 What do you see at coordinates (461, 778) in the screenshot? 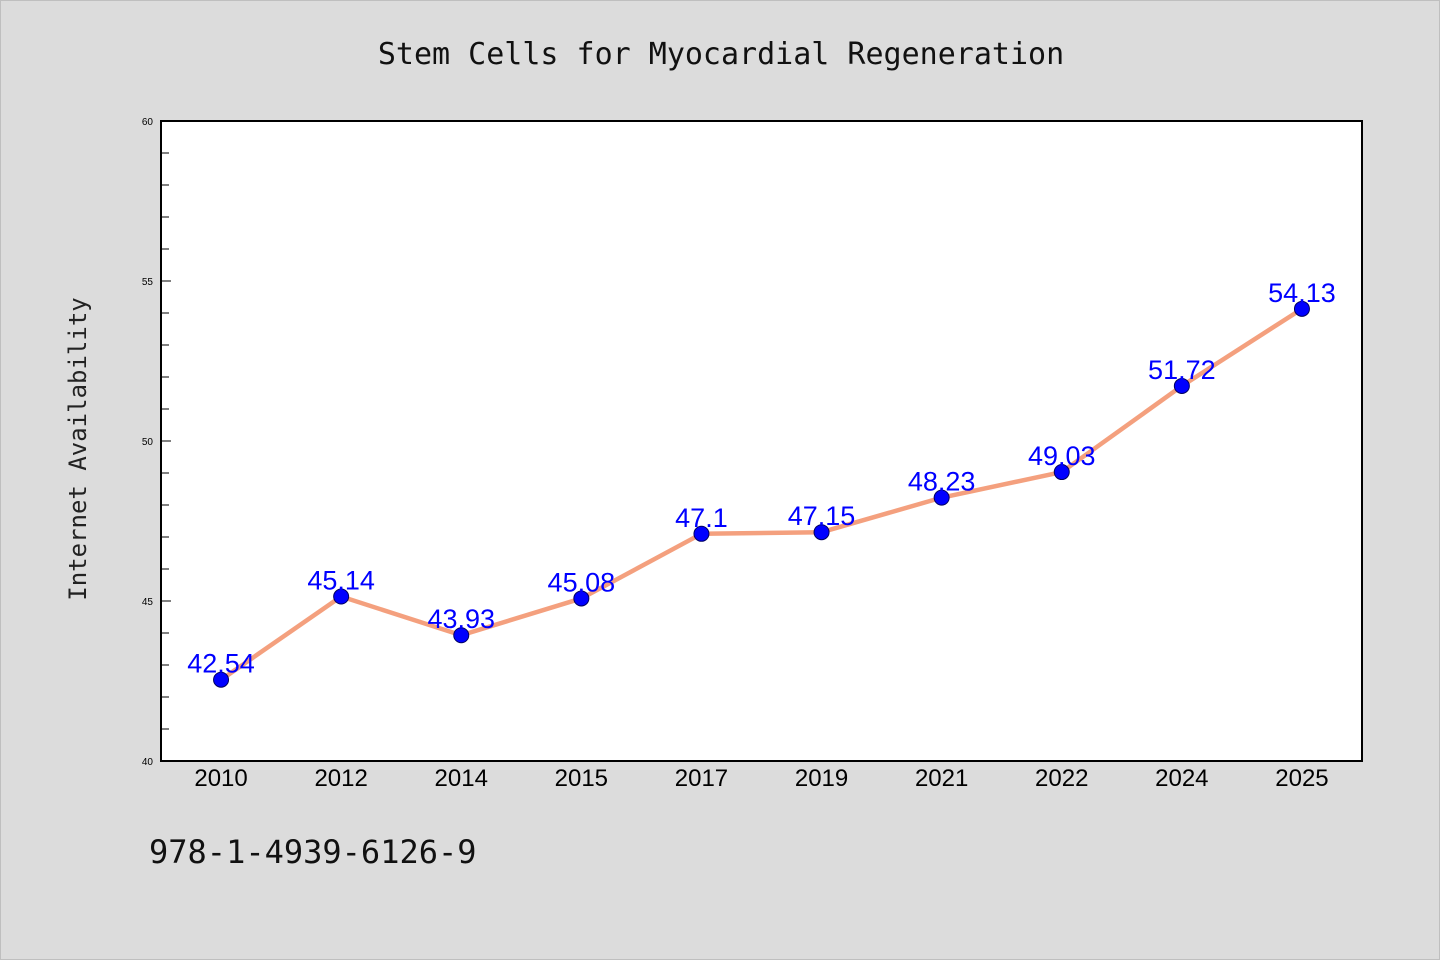
I see `x-tick-label: 2014` at bounding box center [461, 778].